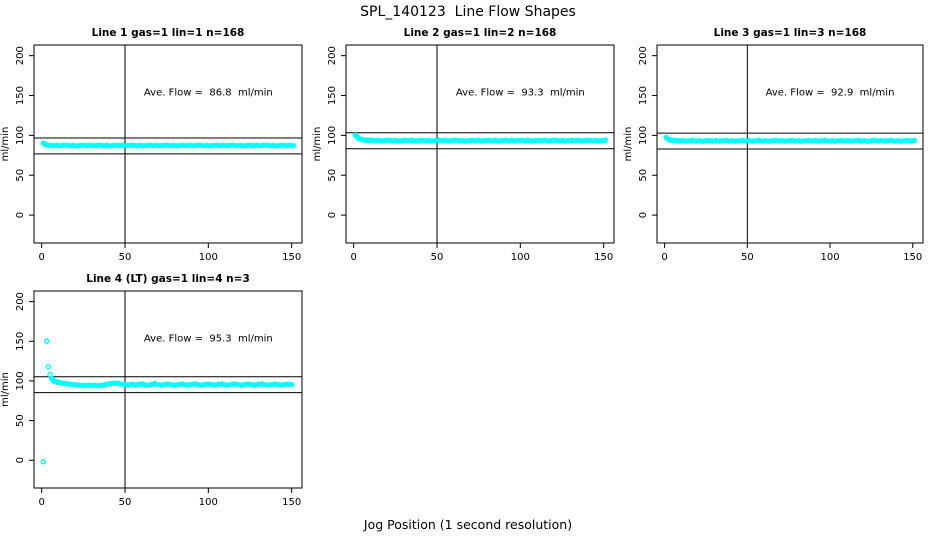 This screenshot has width=936, height=540. Describe the element at coordinates (468, 524) in the screenshot. I see `figure-x-axis-label: Jog Position (1 second resolution)` at that location.